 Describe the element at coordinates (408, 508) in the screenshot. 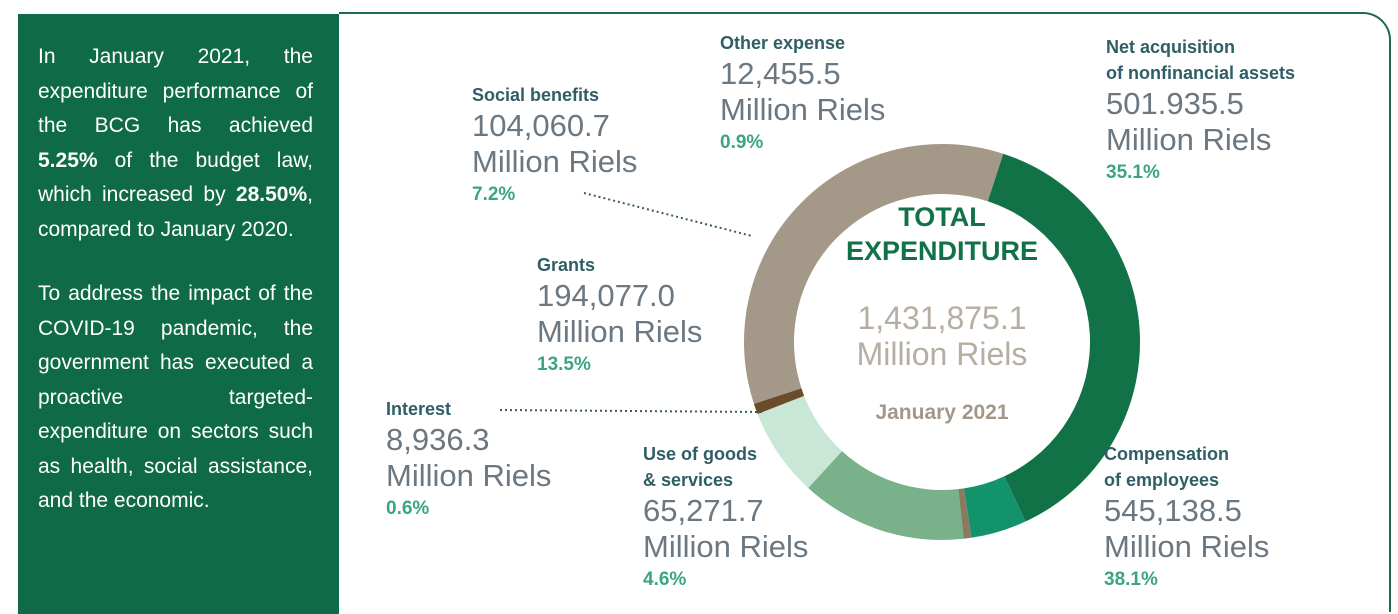

I see `slice-percent: 0.6%` at that location.